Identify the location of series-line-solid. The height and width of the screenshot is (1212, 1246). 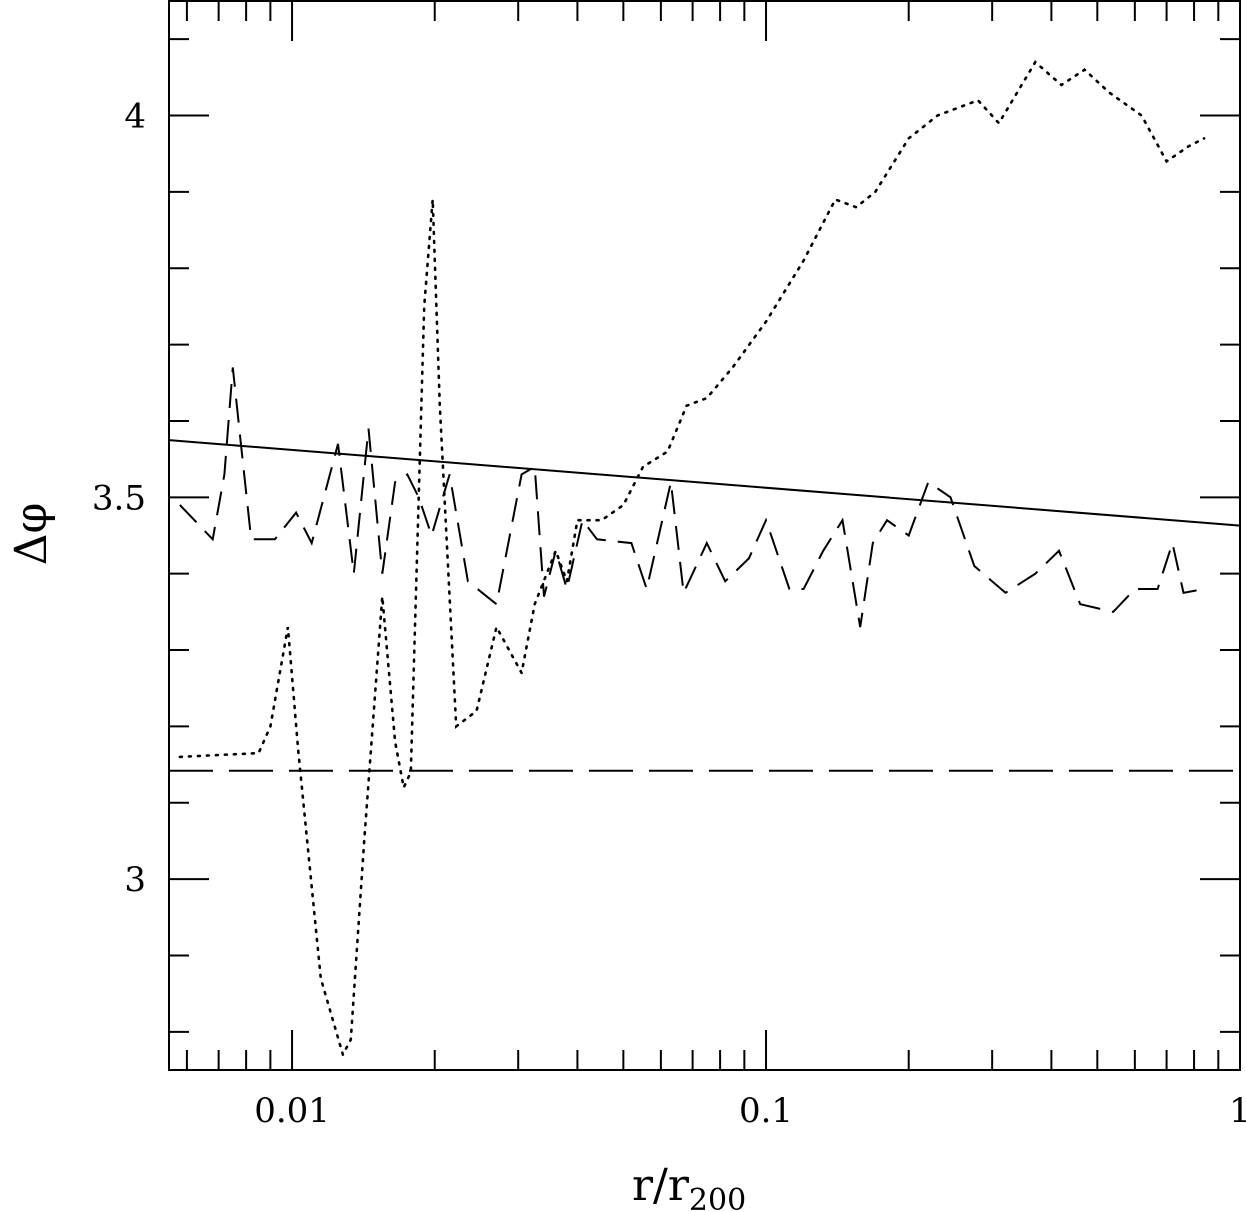
(704, 483).